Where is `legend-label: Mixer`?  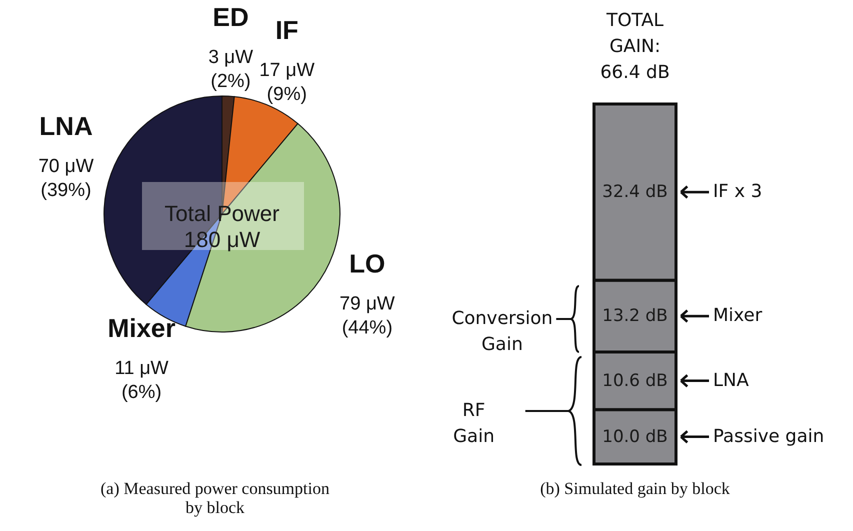
legend-label: Mixer is located at coordinates (738, 315).